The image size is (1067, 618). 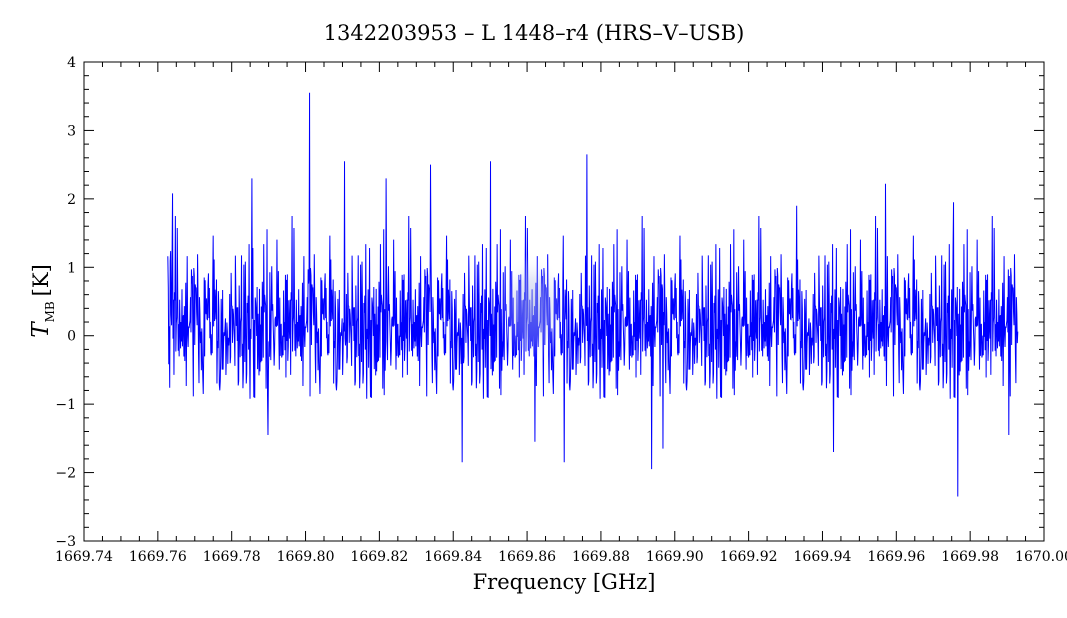 What do you see at coordinates (65, 405) in the screenshot?
I see `y-tick-label: −1` at bounding box center [65, 405].